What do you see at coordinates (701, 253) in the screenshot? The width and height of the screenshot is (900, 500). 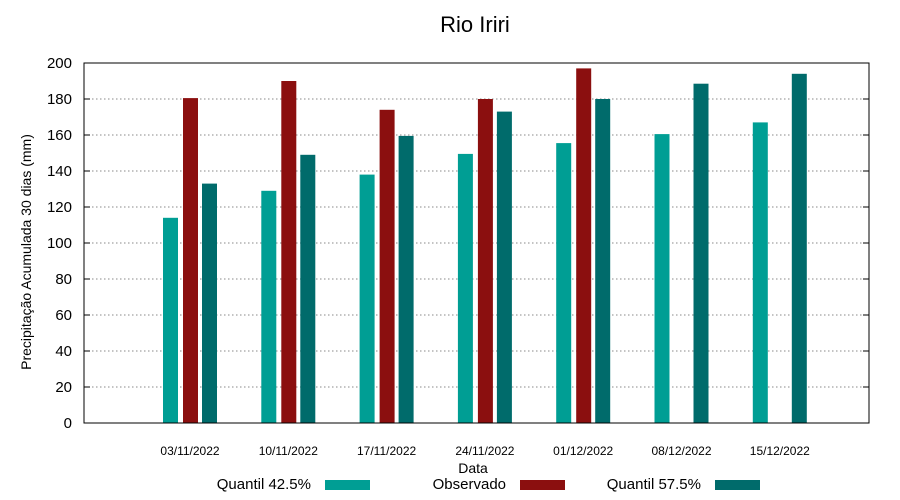 I see `bar-quantil-57-5--5` at bounding box center [701, 253].